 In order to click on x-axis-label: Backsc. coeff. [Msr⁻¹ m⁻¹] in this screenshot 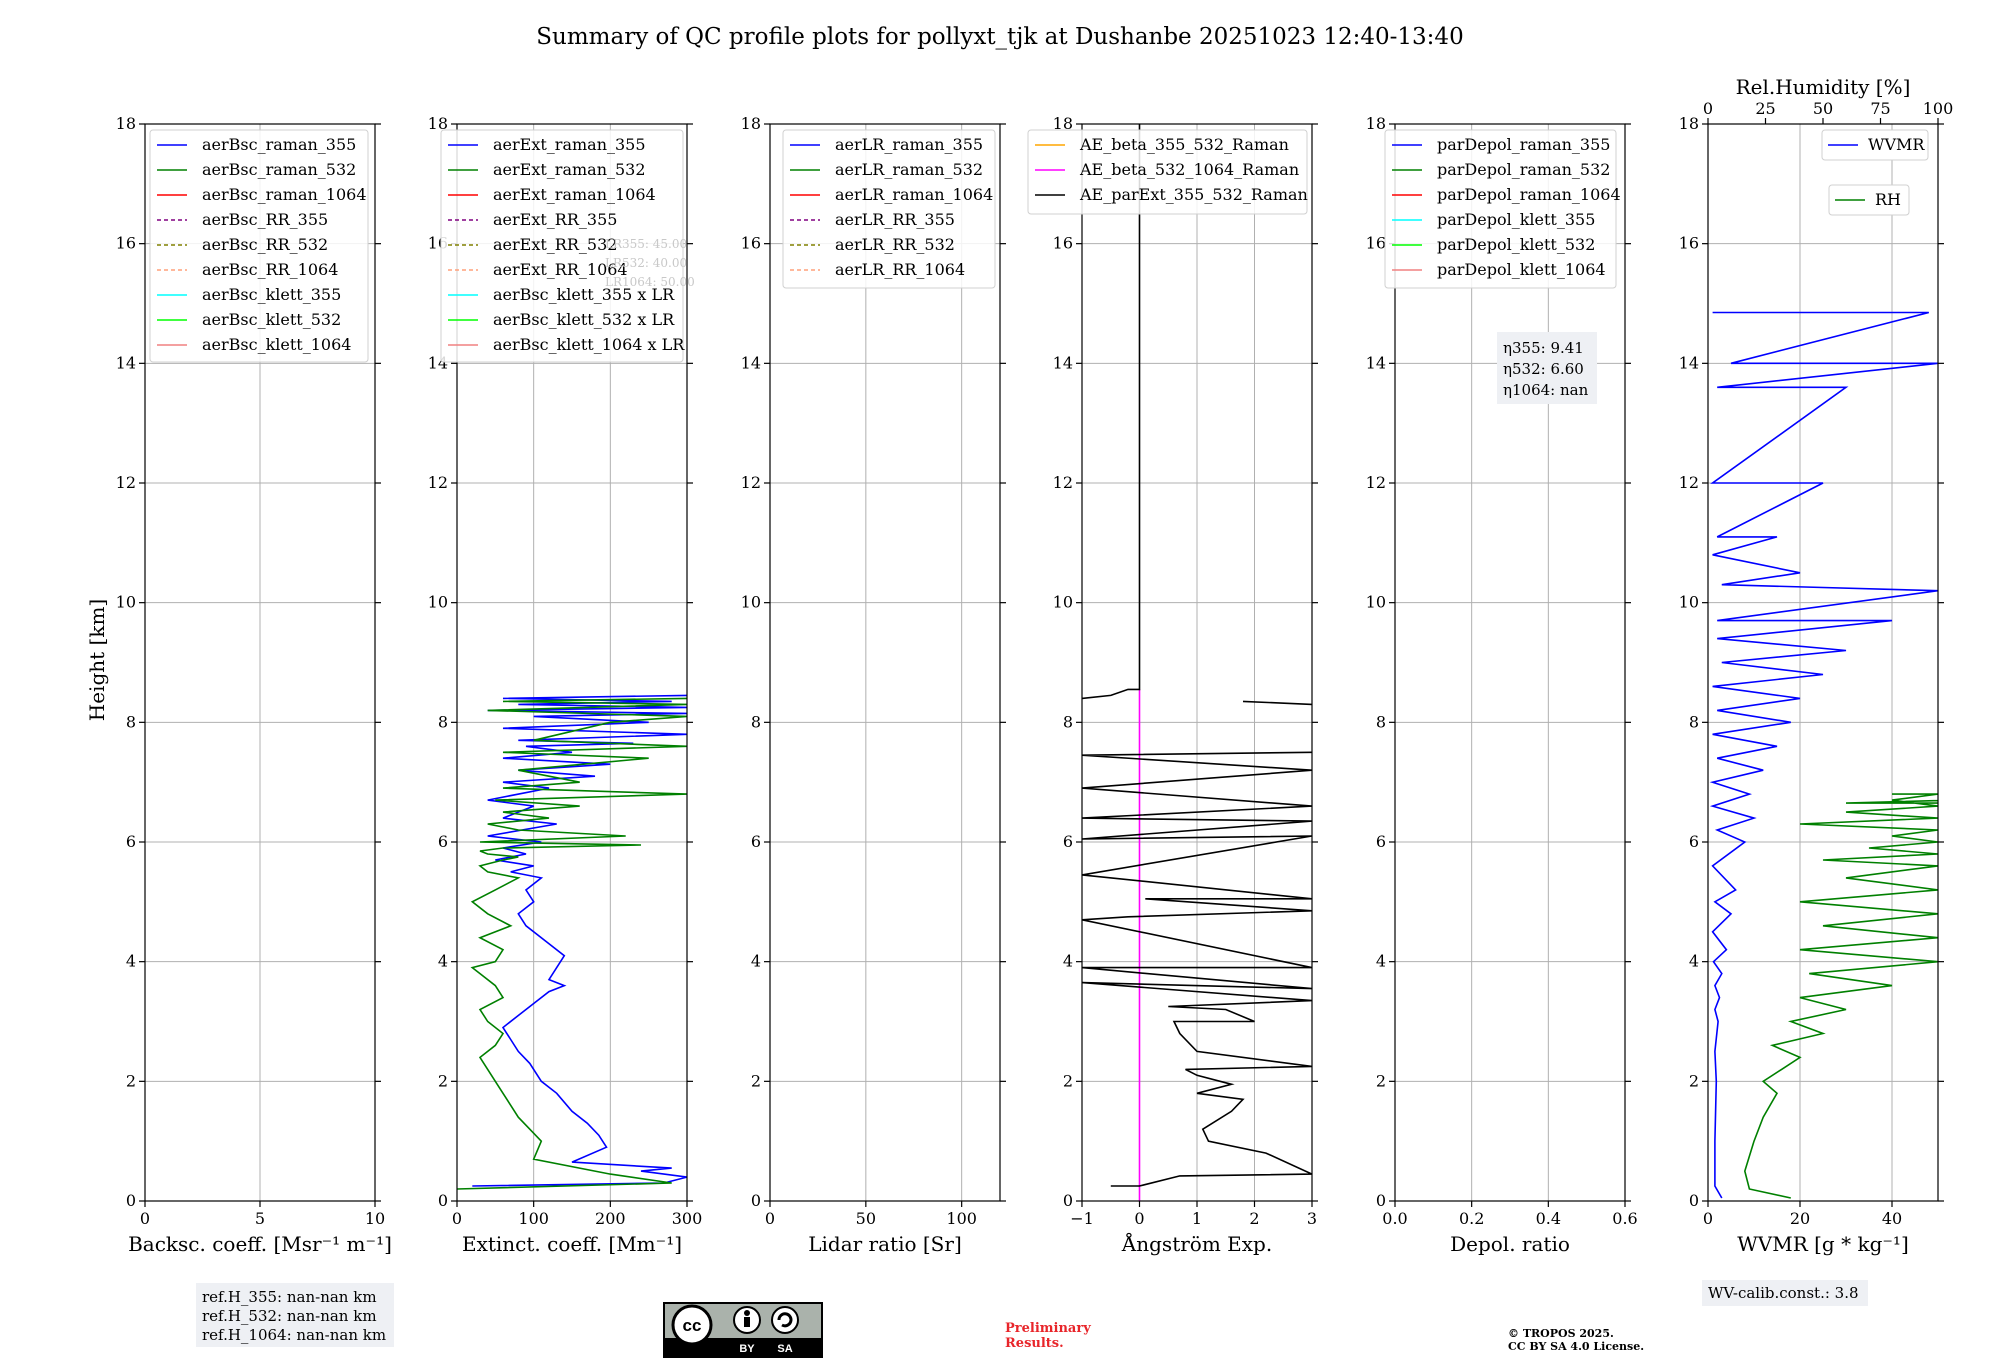, I will do `click(260, 1244)`.